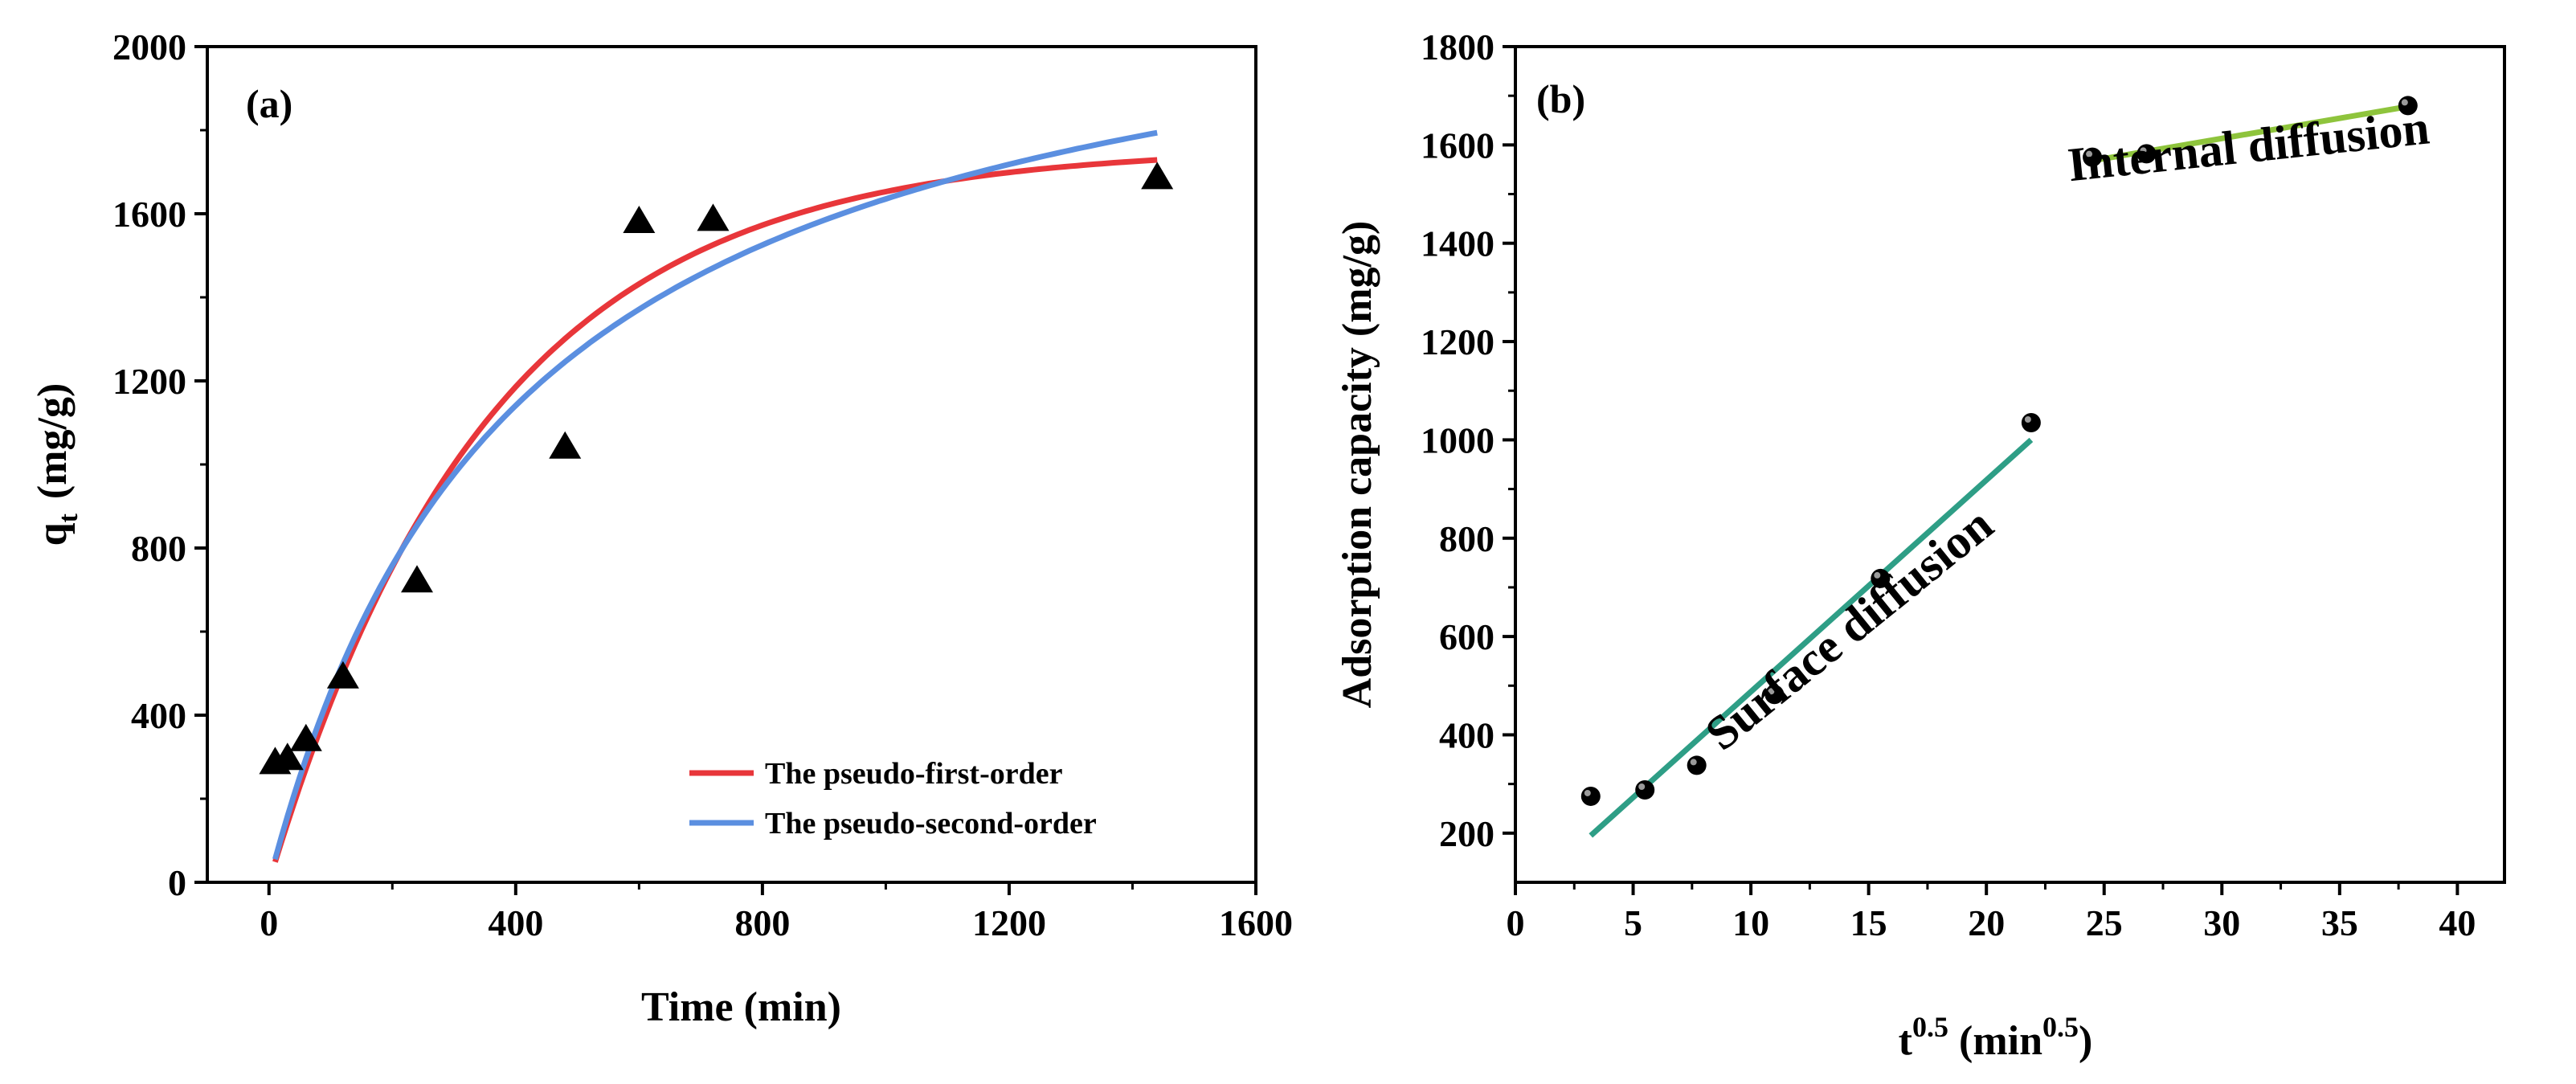  Describe the element at coordinates (269, 103) in the screenshot. I see `panel-a-label: (a)` at that location.